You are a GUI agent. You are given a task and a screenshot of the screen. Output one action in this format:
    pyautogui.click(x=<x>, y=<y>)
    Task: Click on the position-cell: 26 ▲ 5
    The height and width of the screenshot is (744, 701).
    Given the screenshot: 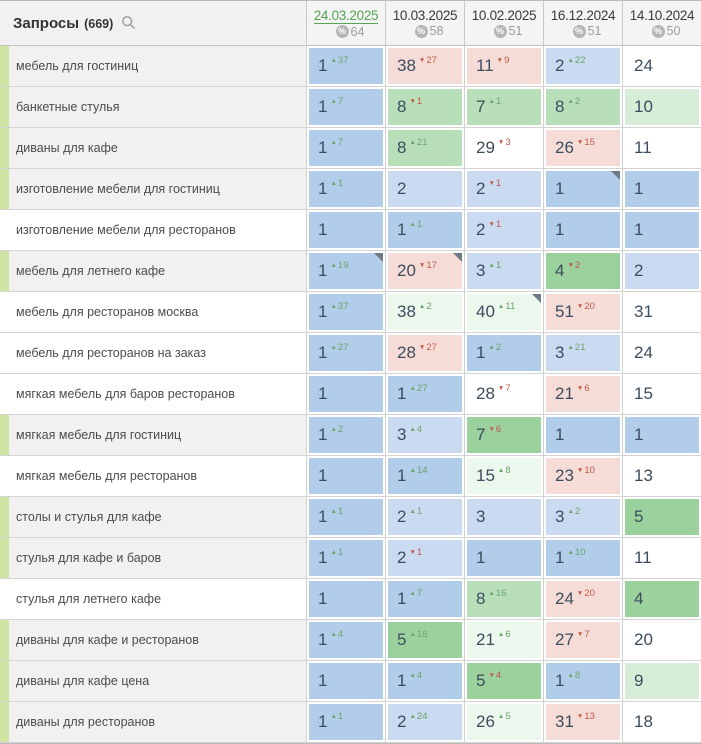 What is the action you would take?
    pyautogui.click(x=503, y=722)
    